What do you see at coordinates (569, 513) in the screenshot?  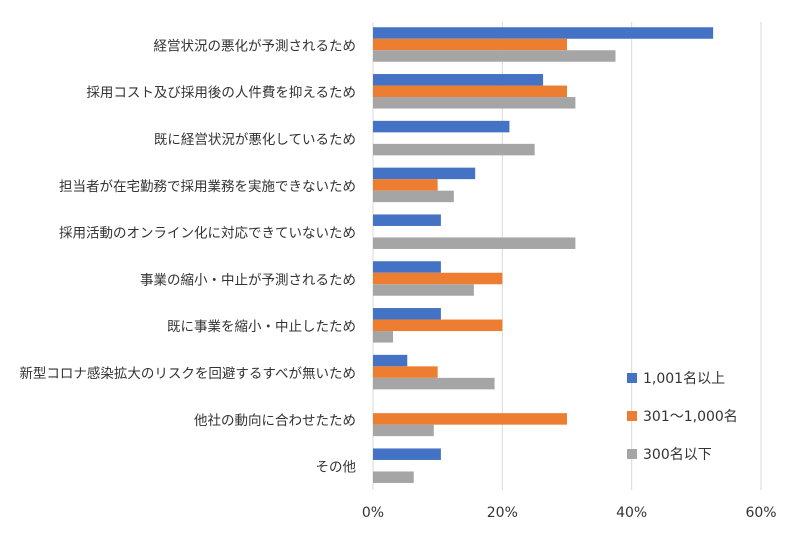 I see `x-tick-labels: 0% 20% 40% 60%` at bounding box center [569, 513].